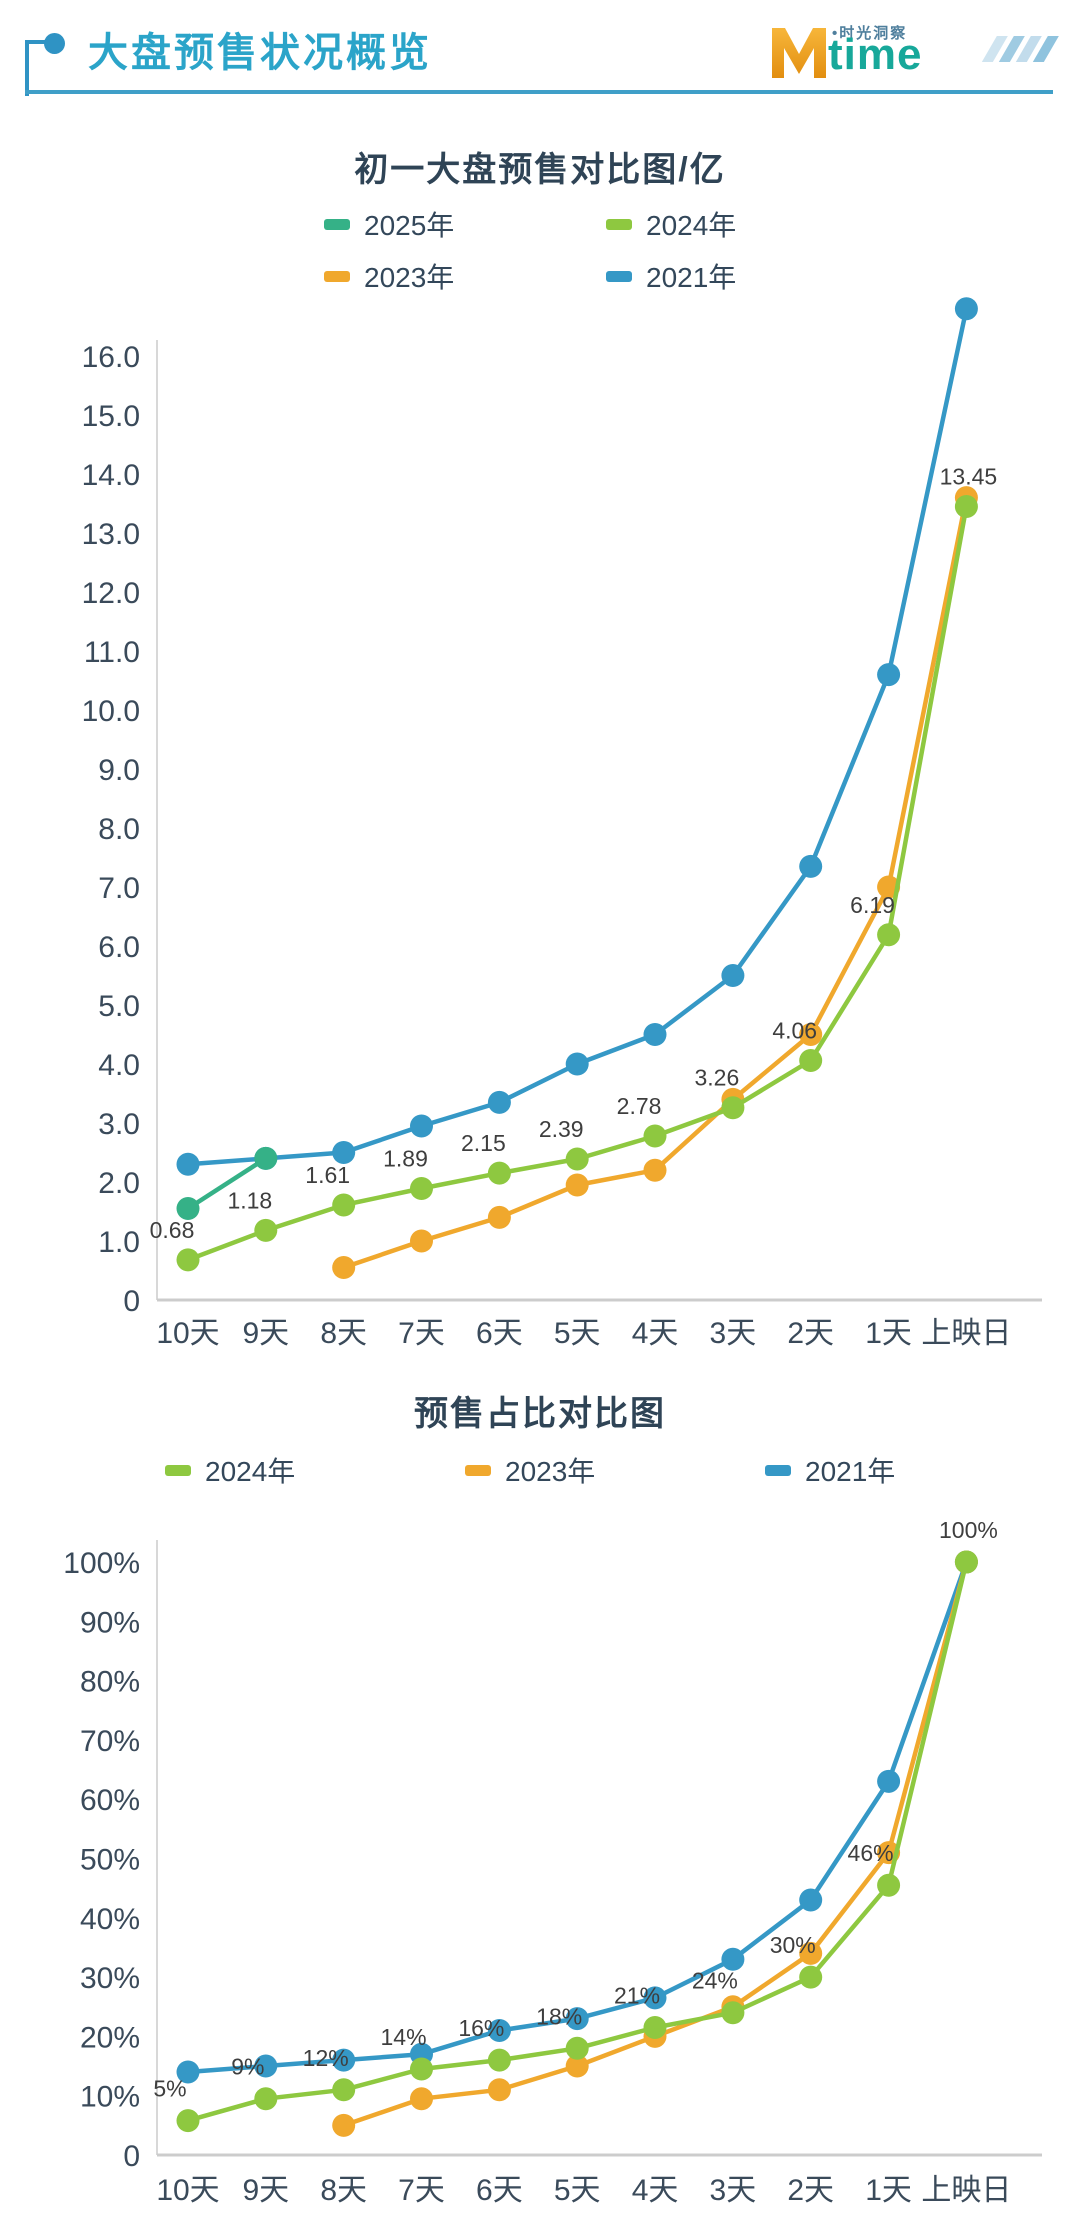 The height and width of the screenshot is (2234, 1080). I want to click on mtime-m-icon, so click(799, 53).